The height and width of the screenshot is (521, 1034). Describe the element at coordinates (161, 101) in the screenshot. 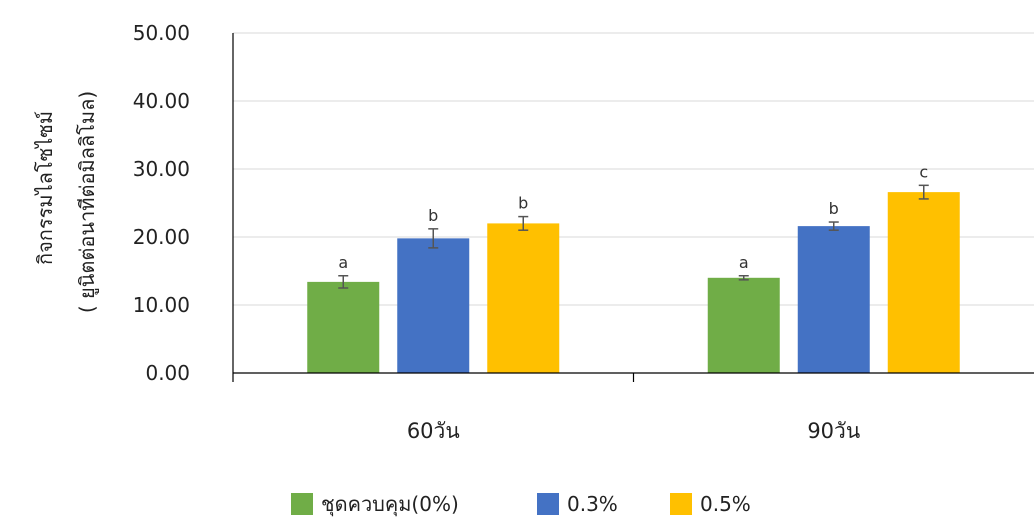

I see `y-tick-label: 40.00` at that location.